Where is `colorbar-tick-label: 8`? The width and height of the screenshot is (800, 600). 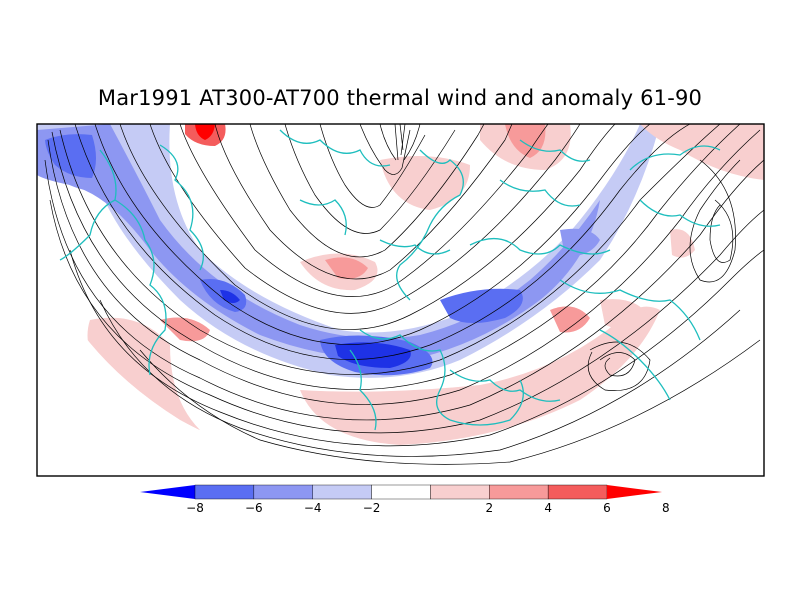 colorbar-tick-label: 8 is located at coordinates (666, 508).